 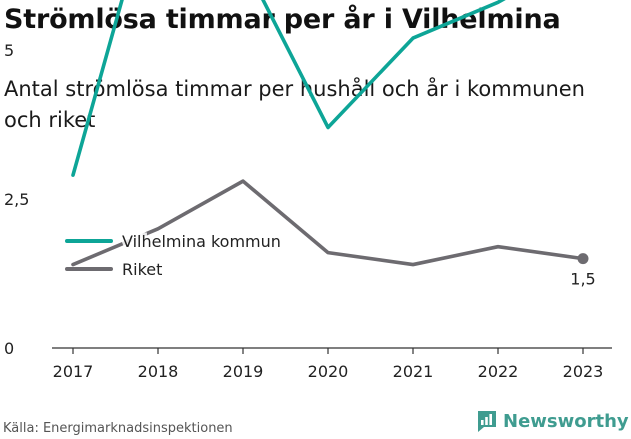 I want to click on source-note: Källa: Energimarknadsinspektionen, so click(x=118, y=428).